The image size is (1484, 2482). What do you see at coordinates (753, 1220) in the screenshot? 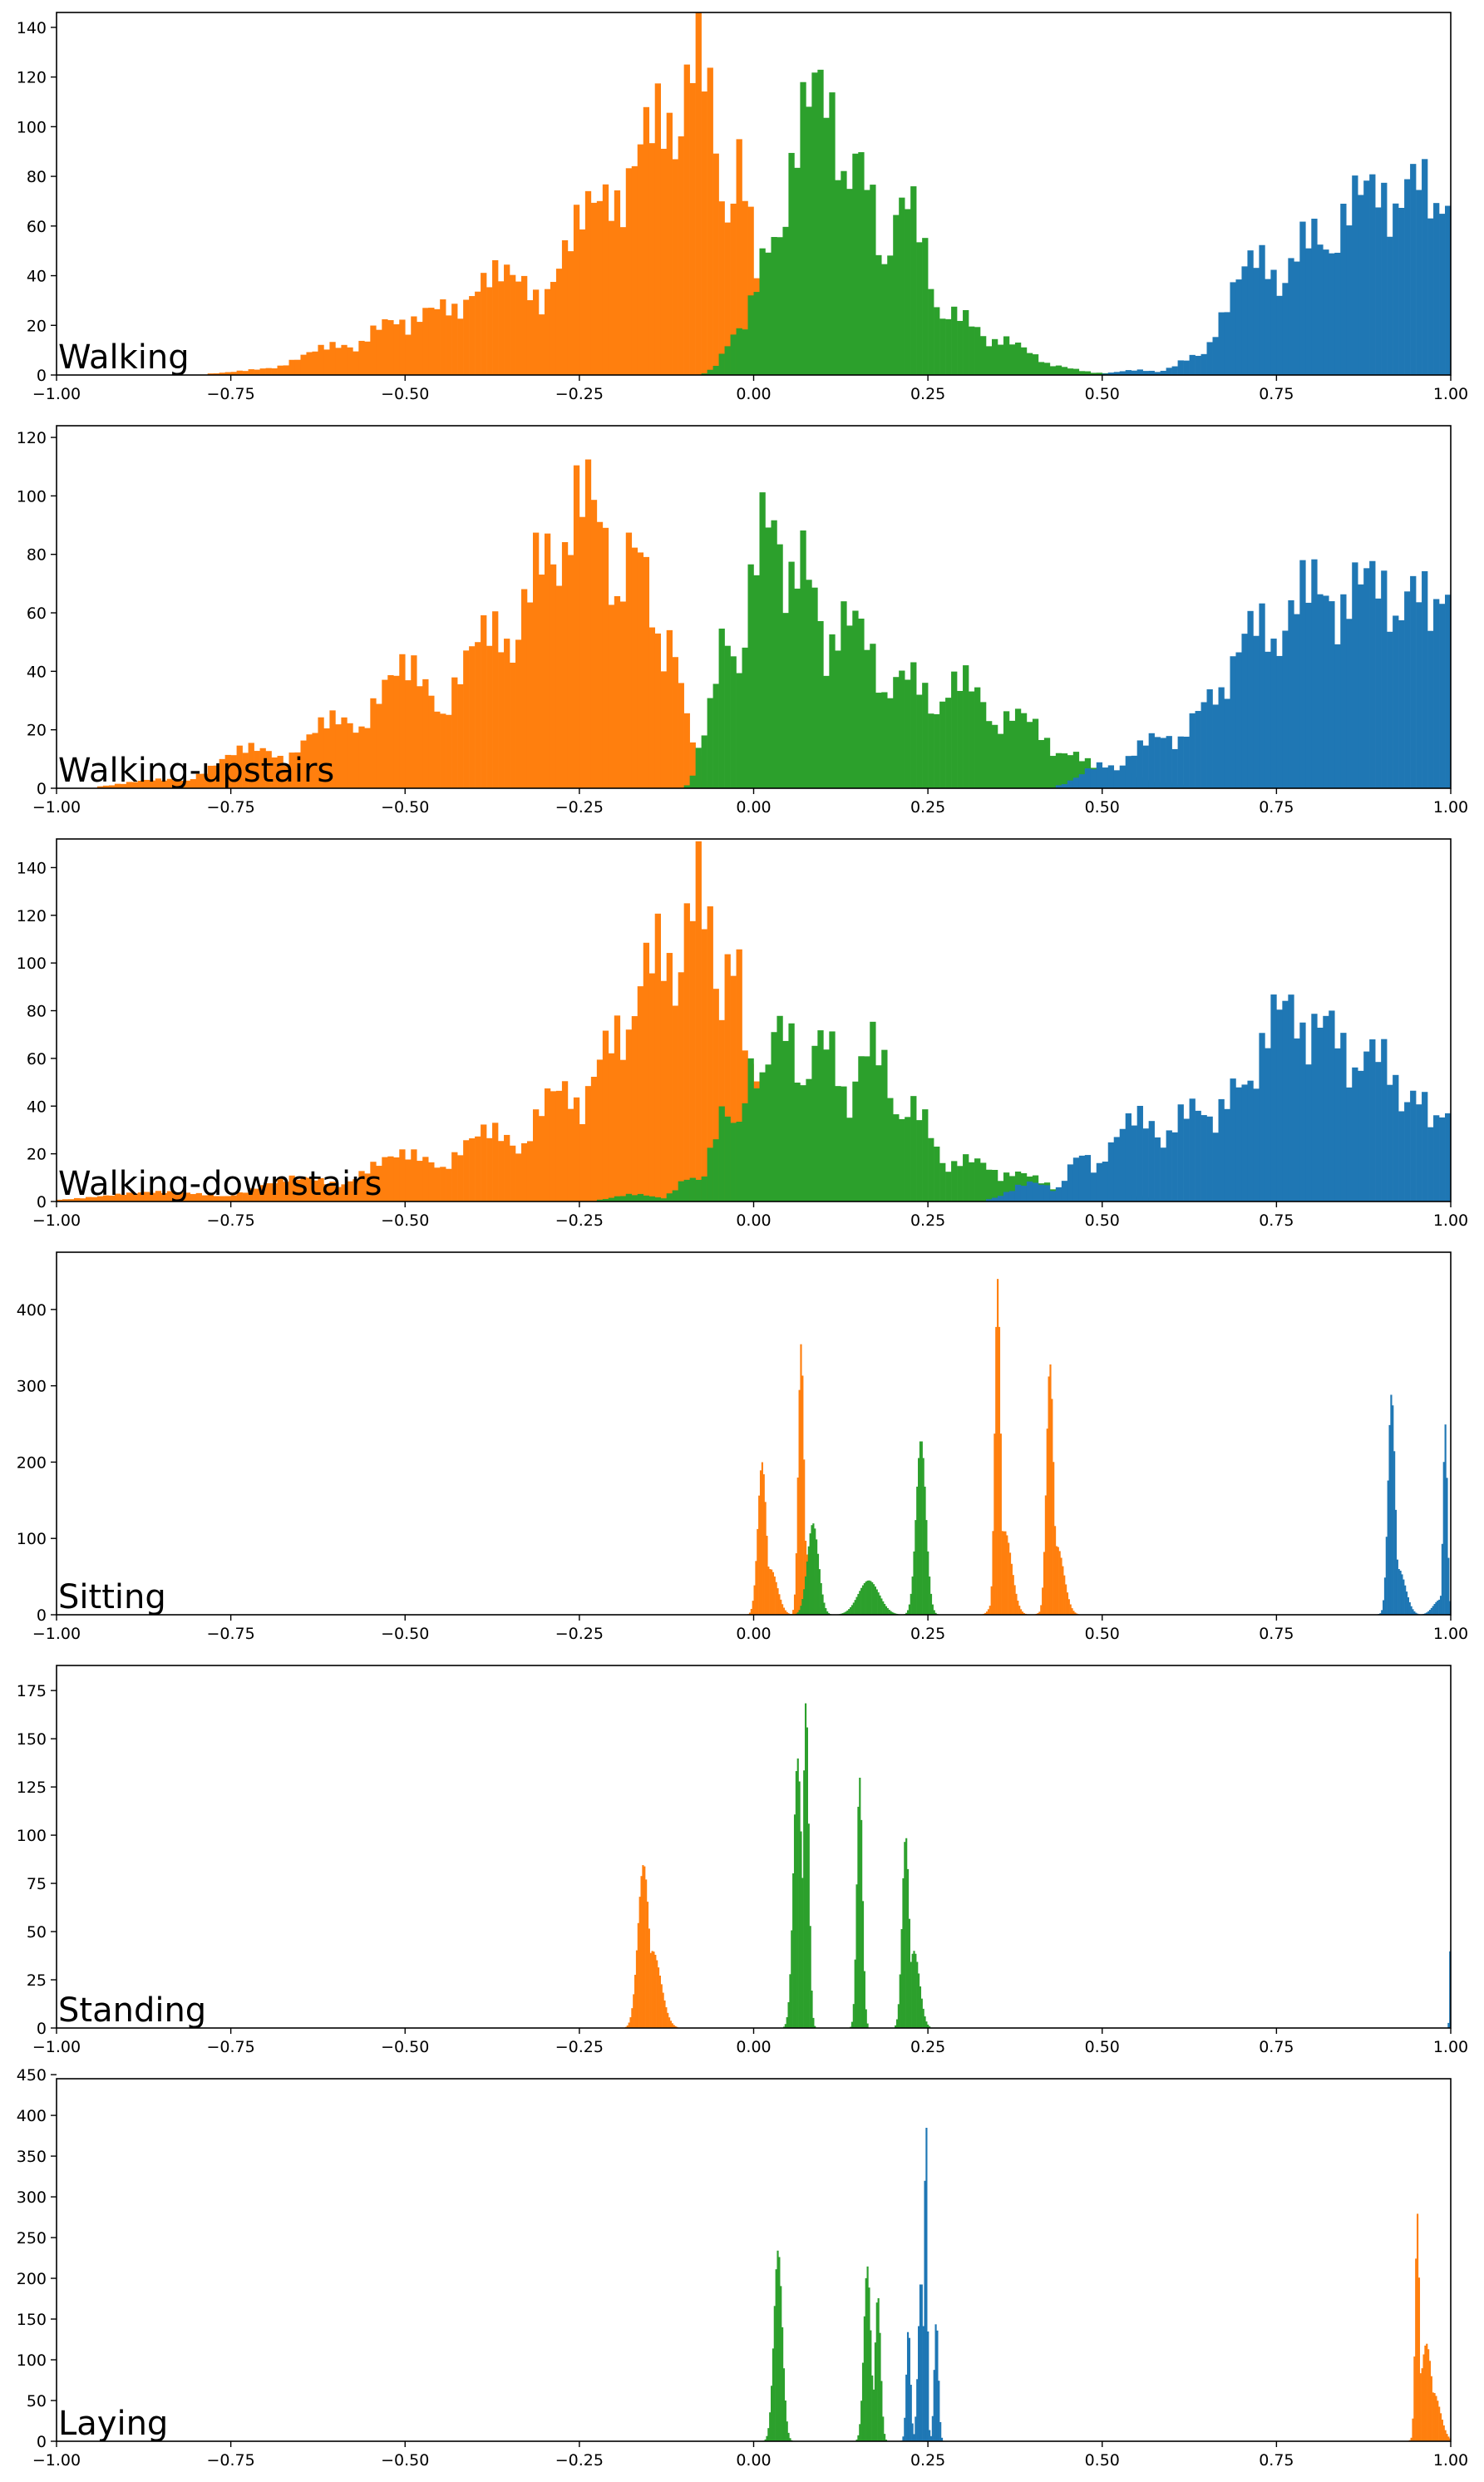
I see `x-tick-label: 0.00` at bounding box center [753, 1220].